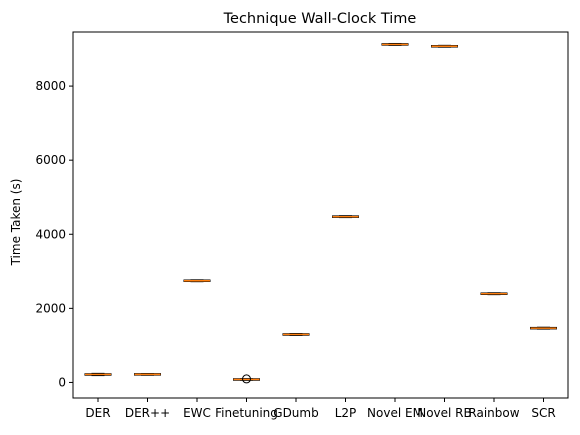  I want to click on y-tick-label: 0, so click(62, 382).